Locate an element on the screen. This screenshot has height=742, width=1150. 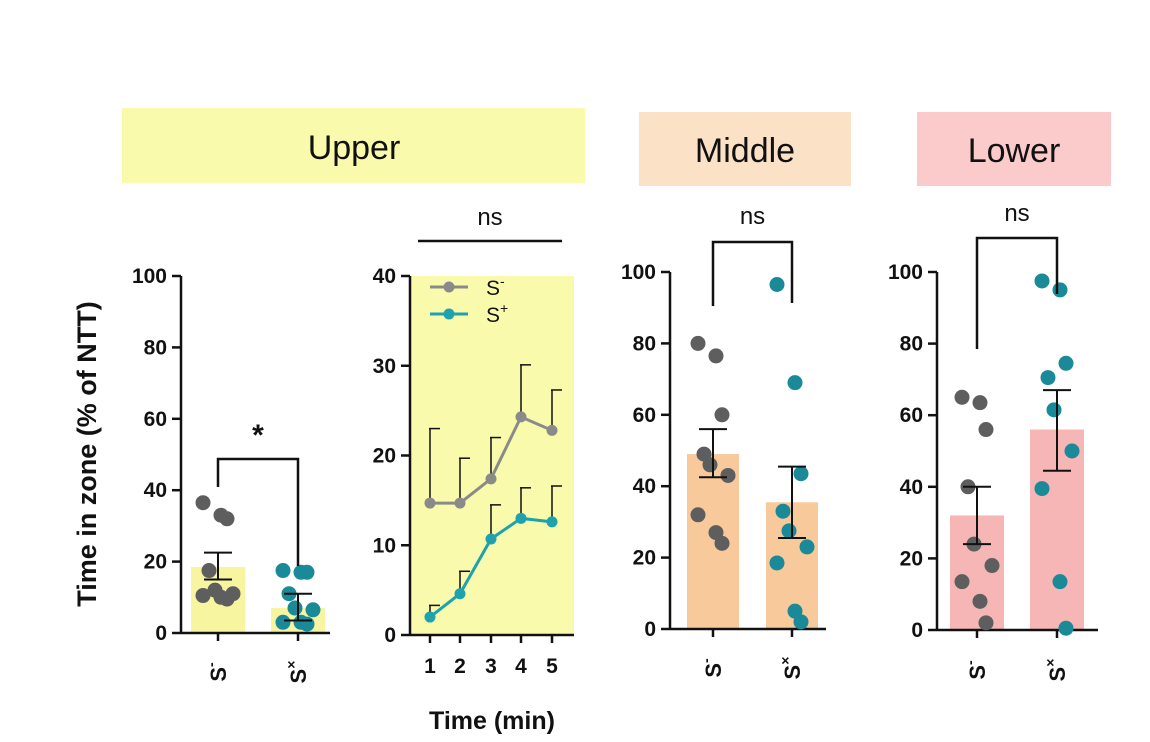
upper-line-ytick-label-30: 30 is located at coordinates (384, 366).